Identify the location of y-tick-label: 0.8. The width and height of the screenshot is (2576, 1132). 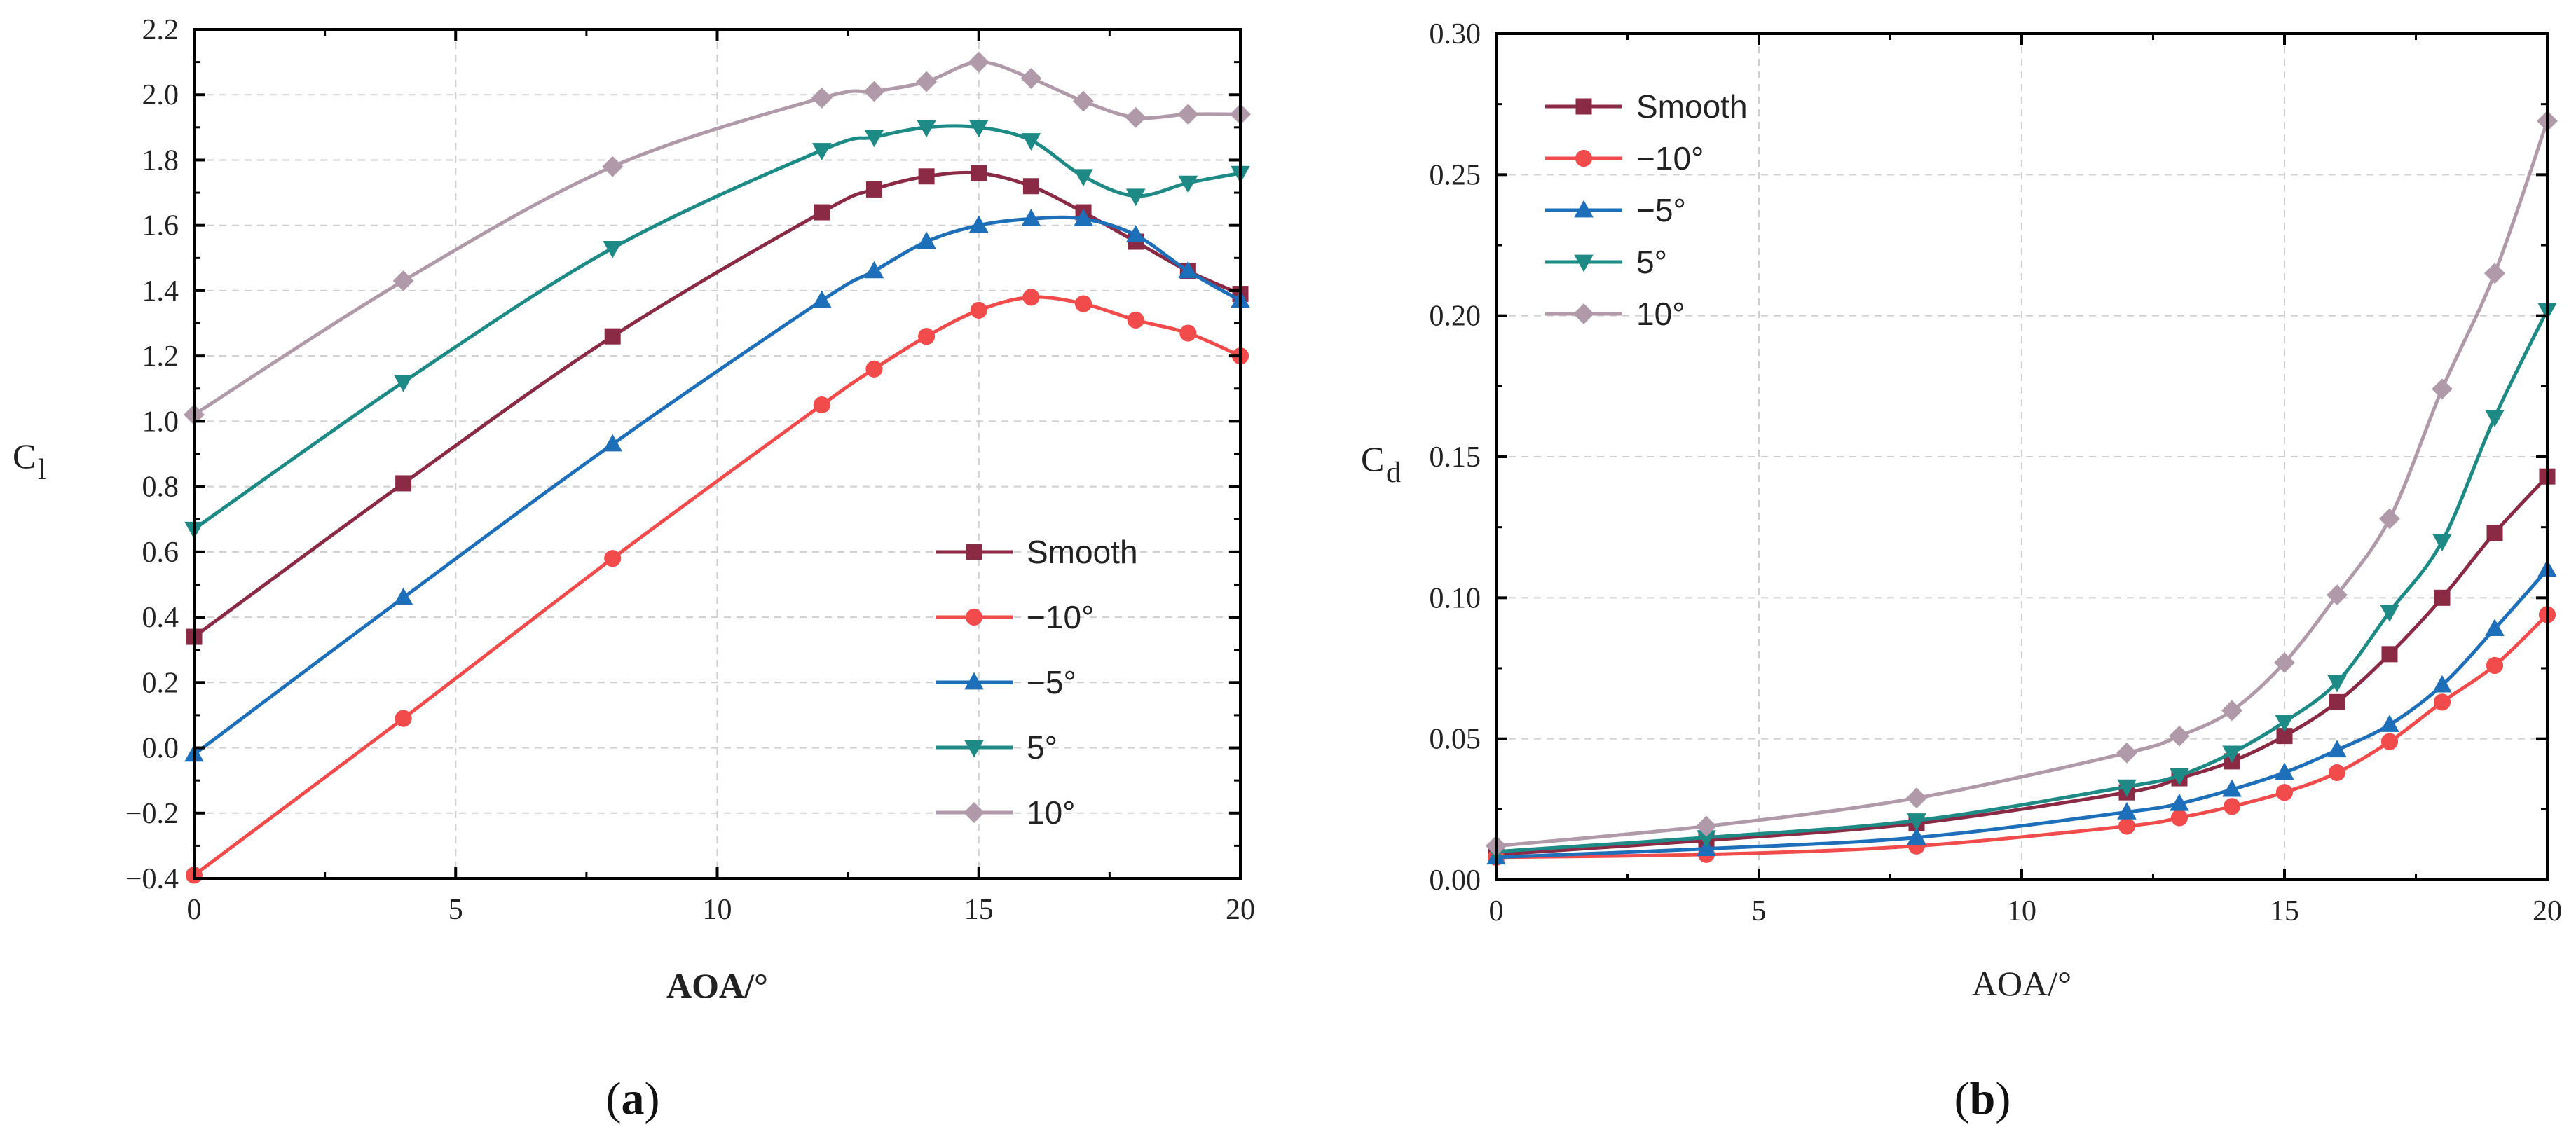
(161, 487).